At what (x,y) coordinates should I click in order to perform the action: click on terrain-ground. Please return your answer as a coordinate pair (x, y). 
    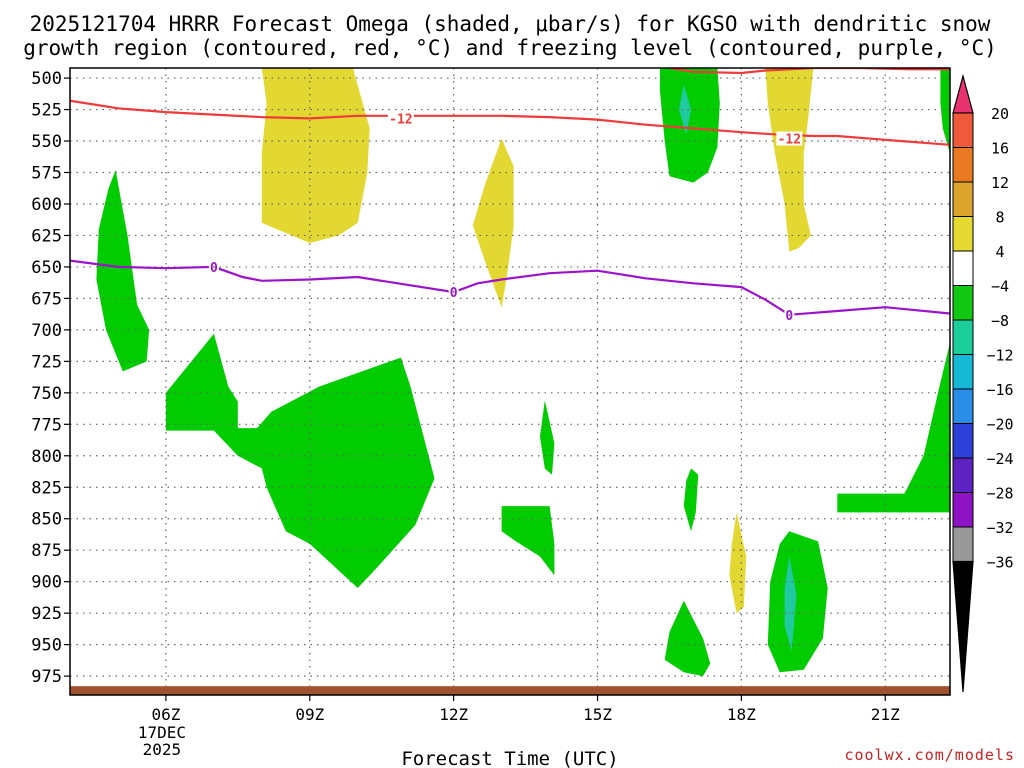
    Looking at the image, I should click on (510, 690).